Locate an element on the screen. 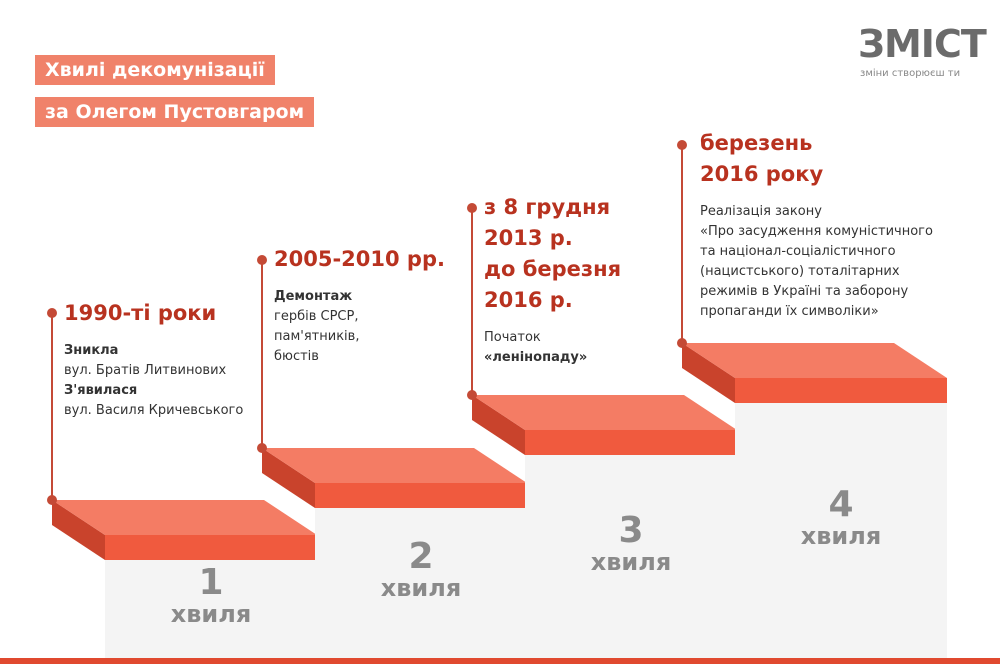  wave-heading: 1990-ті роки is located at coordinates (140, 313).